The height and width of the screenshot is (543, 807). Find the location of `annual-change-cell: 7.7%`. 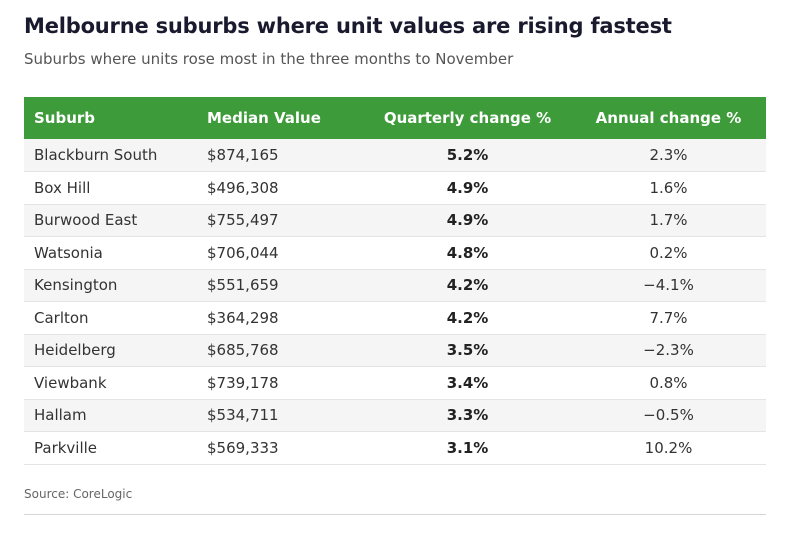

annual-change-cell: 7.7% is located at coordinates (668, 318).